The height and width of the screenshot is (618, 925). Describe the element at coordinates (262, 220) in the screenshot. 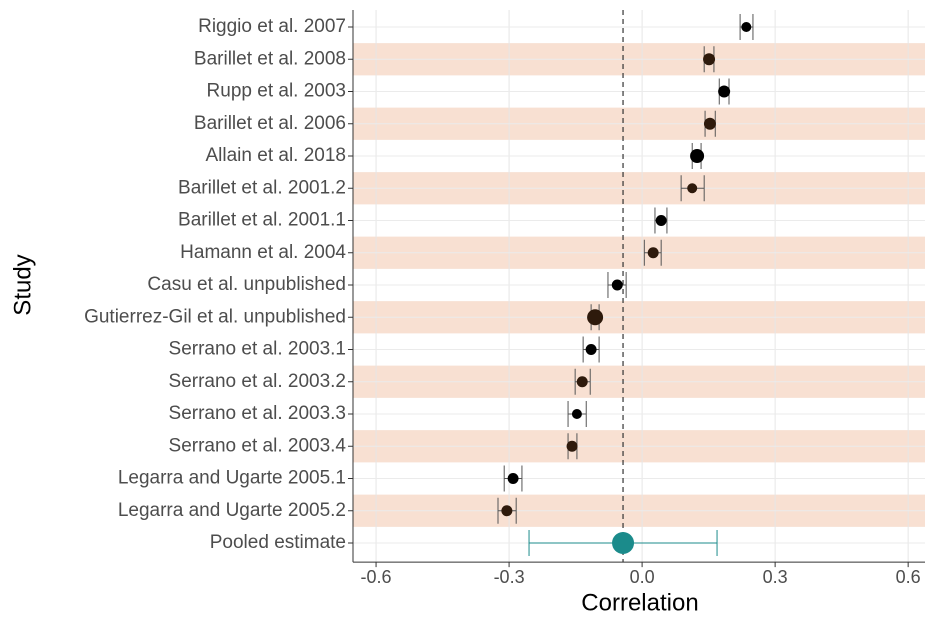

I see `y-tick-label: Barillet et al. 2001.1` at that location.